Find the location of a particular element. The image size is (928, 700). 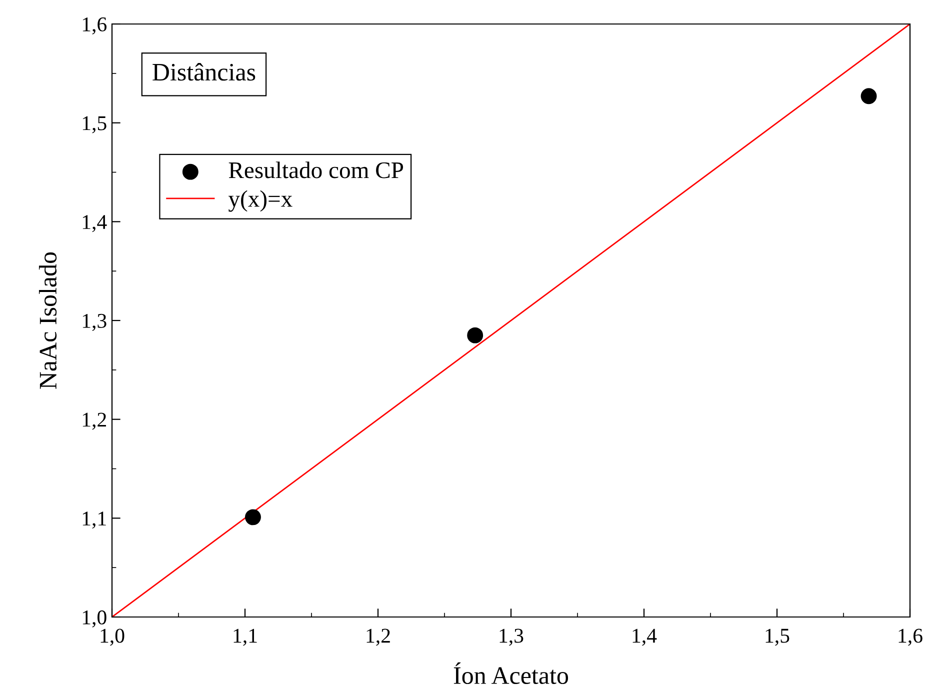

annotation: Distâncias is located at coordinates (204, 72).